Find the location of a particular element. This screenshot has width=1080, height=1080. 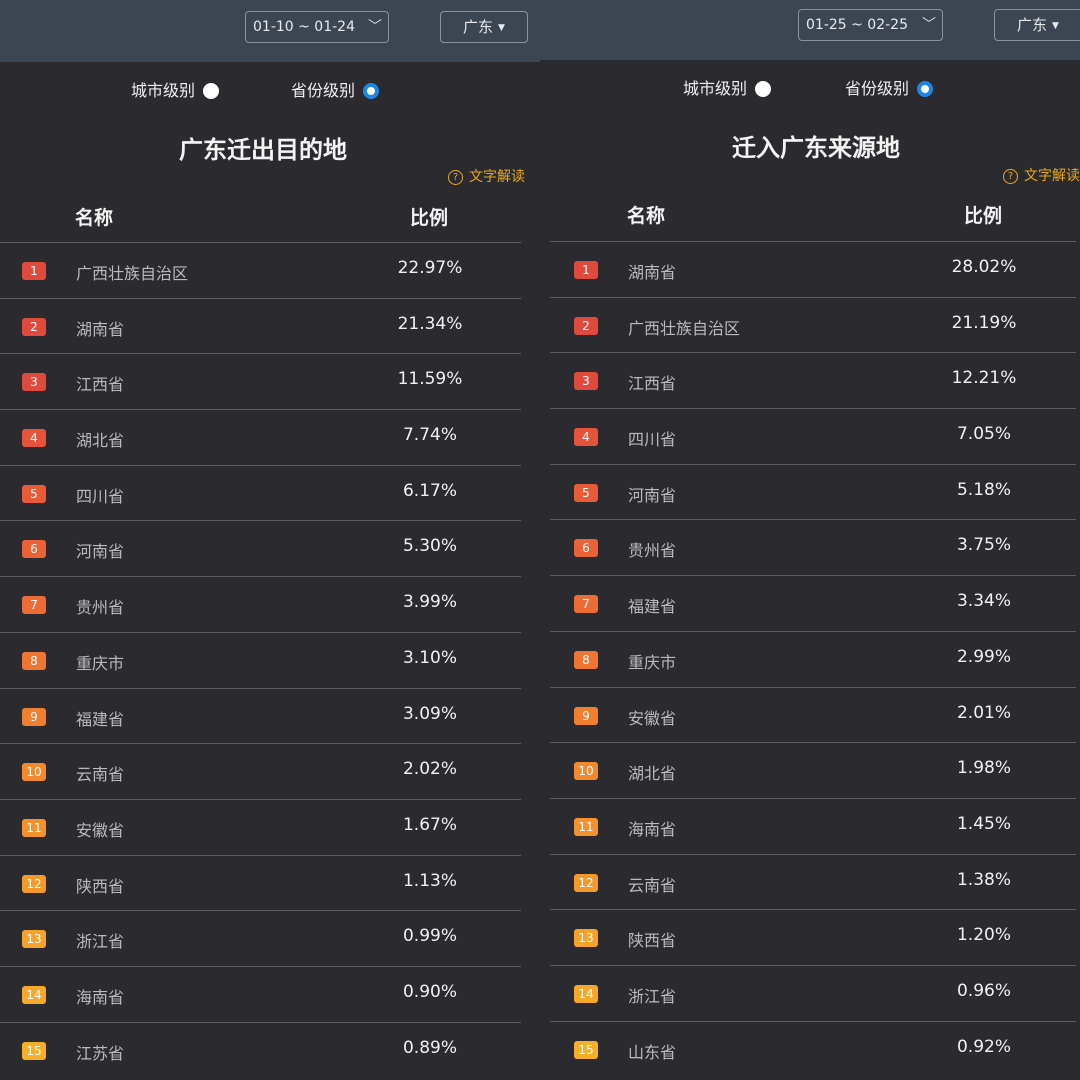

rank-badge: 9 is located at coordinates (34, 716).